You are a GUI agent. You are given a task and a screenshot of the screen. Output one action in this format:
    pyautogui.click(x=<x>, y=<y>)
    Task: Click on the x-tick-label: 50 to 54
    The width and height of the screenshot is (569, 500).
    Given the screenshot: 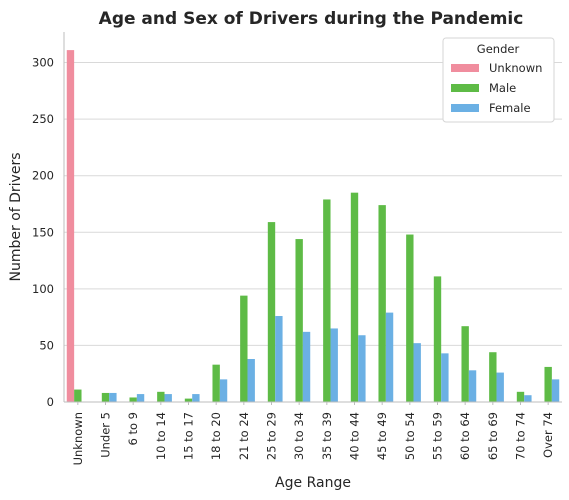 What is the action you would take?
    pyautogui.click(x=410, y=436)
    